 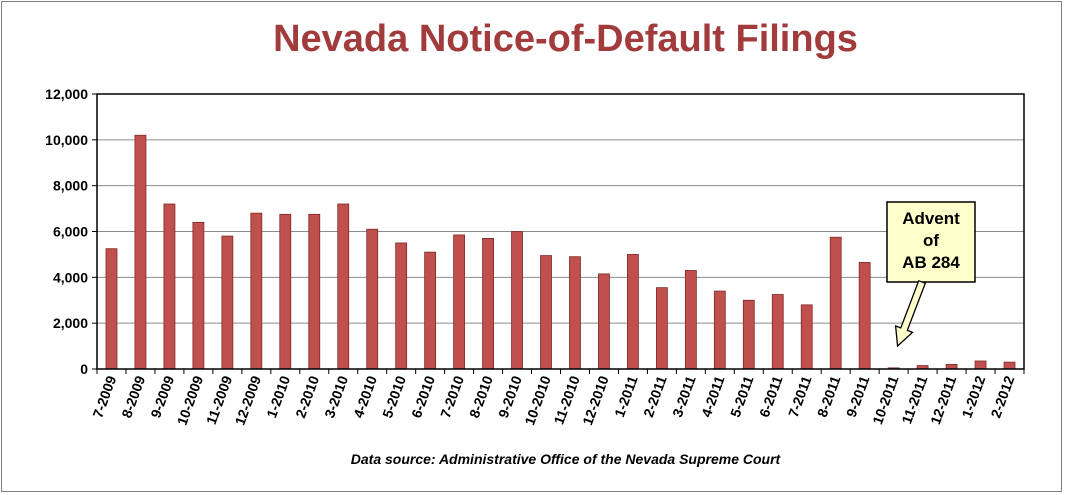 What do you see at coordinates (566, 399) in the screenshot?
I see `x-tick-label: 11-2010` at bounding box center [566, 399].